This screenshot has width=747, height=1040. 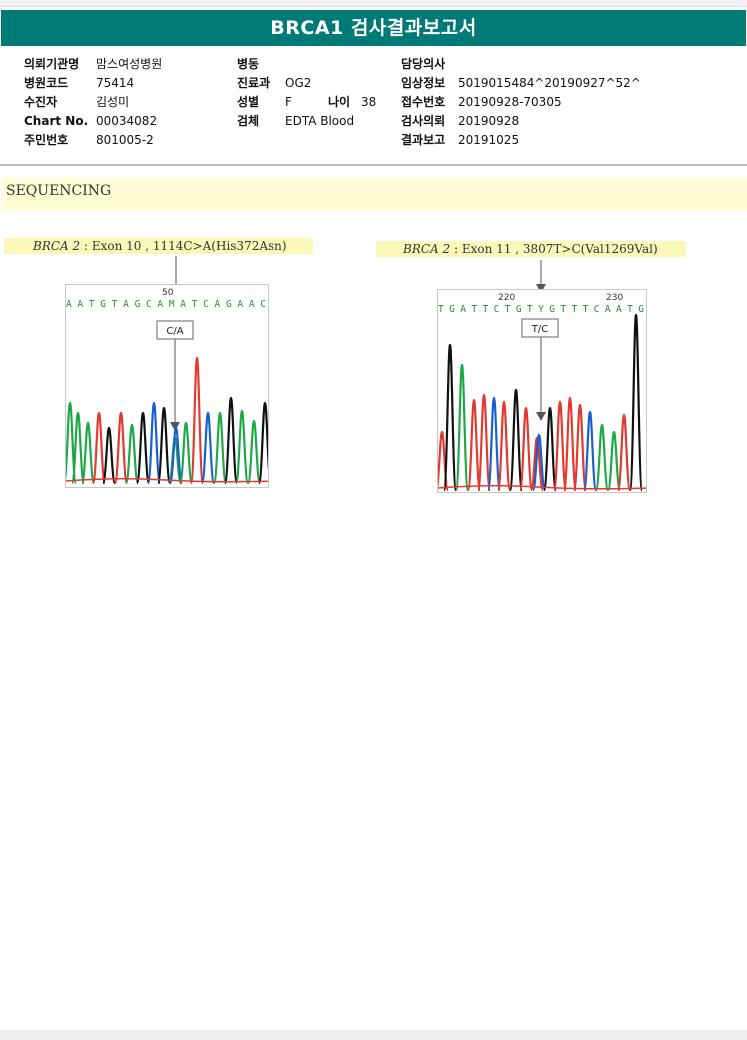 I want to click on info-row-physician: 담당의사, so click(x=566, y=64).